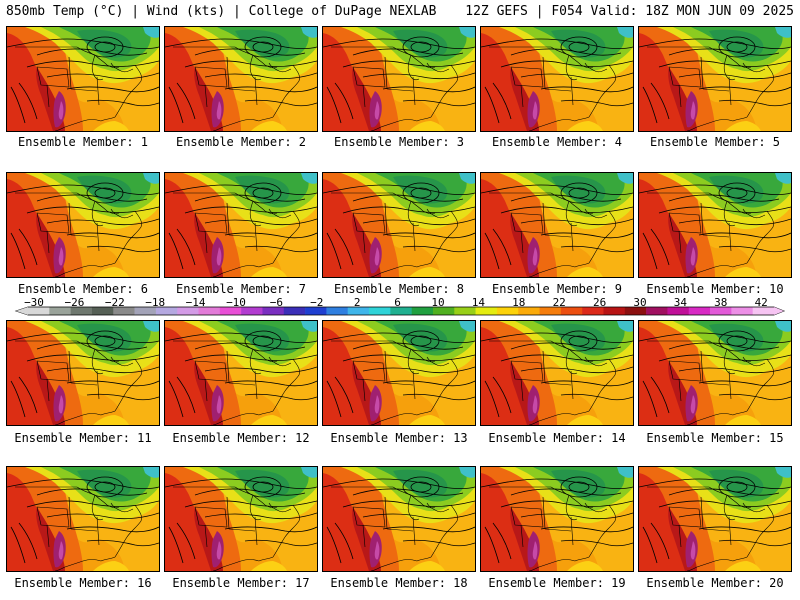 This screenshot has height=600, width=800. I want to click on colorbar-tick-label: −2, so click(317, 302).